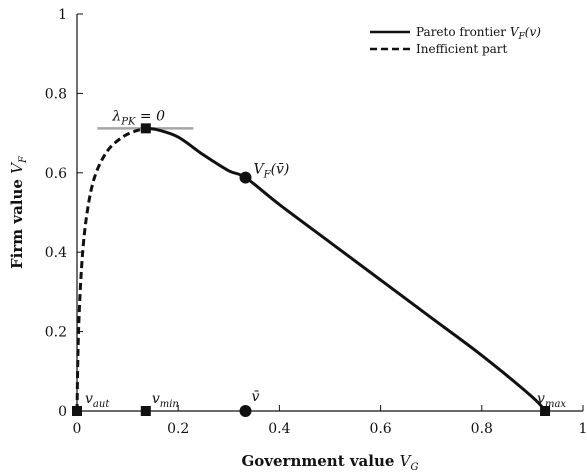 This screenshot has height=472, width=587. Describe the element at coordinates (178, 429) in the screenshot. I see `x-tick-label: 0.2` at that location.